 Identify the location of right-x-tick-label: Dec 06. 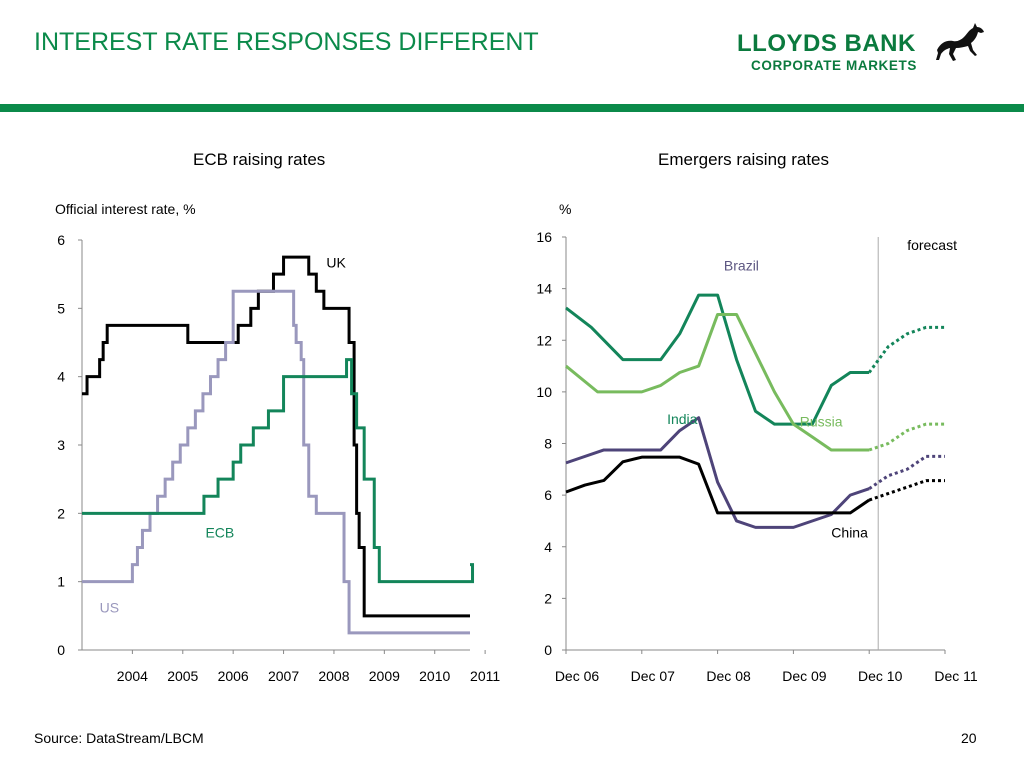
(577, 676).